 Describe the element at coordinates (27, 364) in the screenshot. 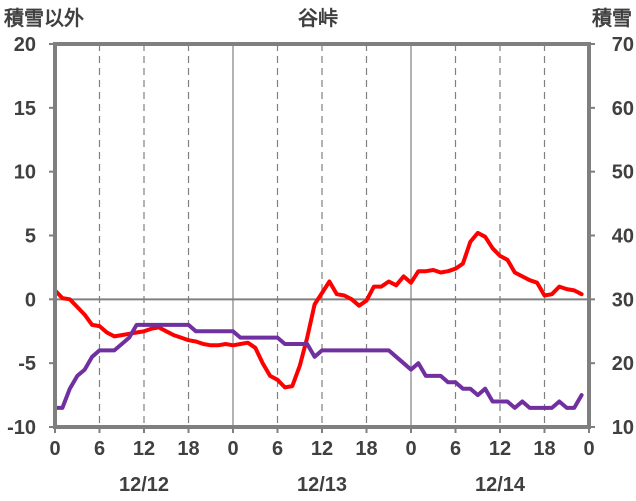

I see `y-left-tick-label: -5` at that location.